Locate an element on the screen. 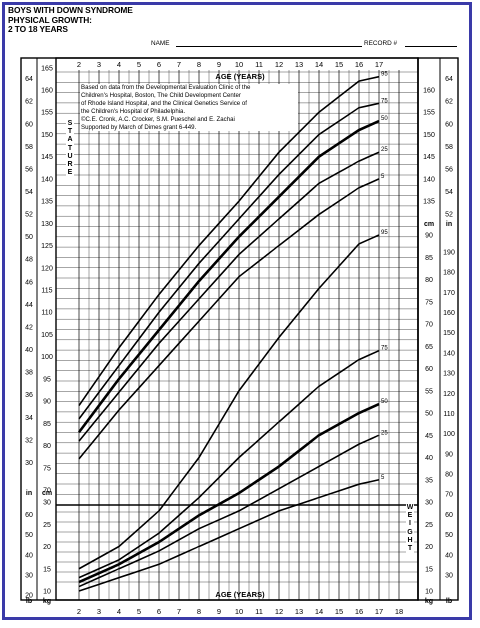 Image resolution: width=480 pixels, height=628 pixels. stature-cm-tick: 105 is located at coordinates (47, 335).